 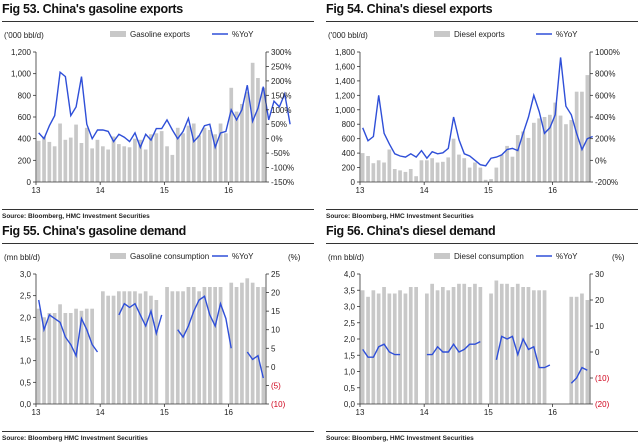 What do you see at coordinates (29, 182) in the screenshot?
I see `left-tick-label: 0` at bounding box center [29, 182].